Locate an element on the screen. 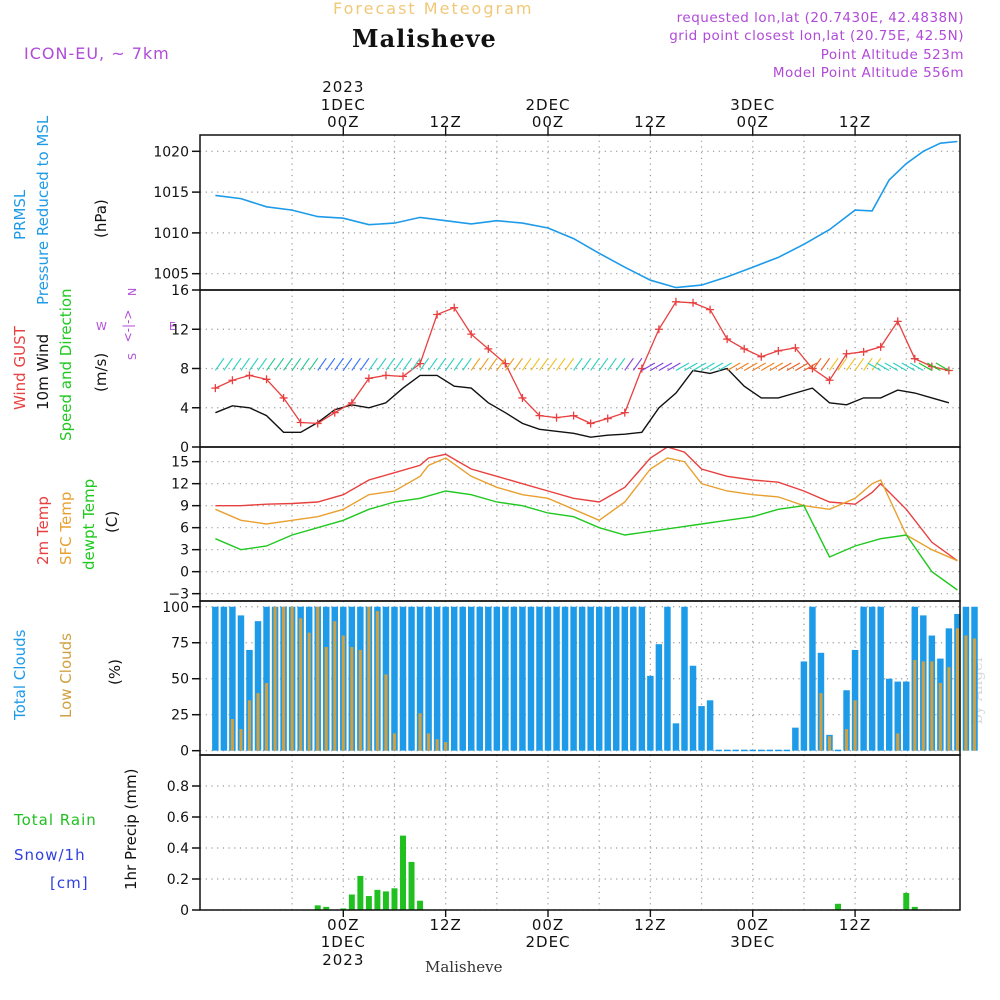 This screenshot has height=1000, width=1000. y-tick-label: 1015 is located at coordinates (171, 193).